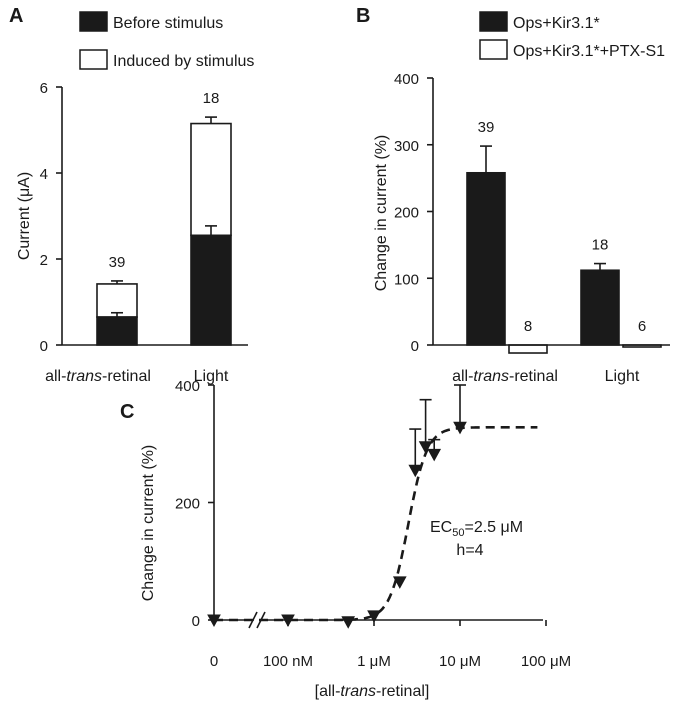 This screenshot has height=713, width=696. What do you see at coordinates (288, 661) in the screenshot?
I see `panel-c-x-tick-label: 100 nM` at bounding box center [288, 661].